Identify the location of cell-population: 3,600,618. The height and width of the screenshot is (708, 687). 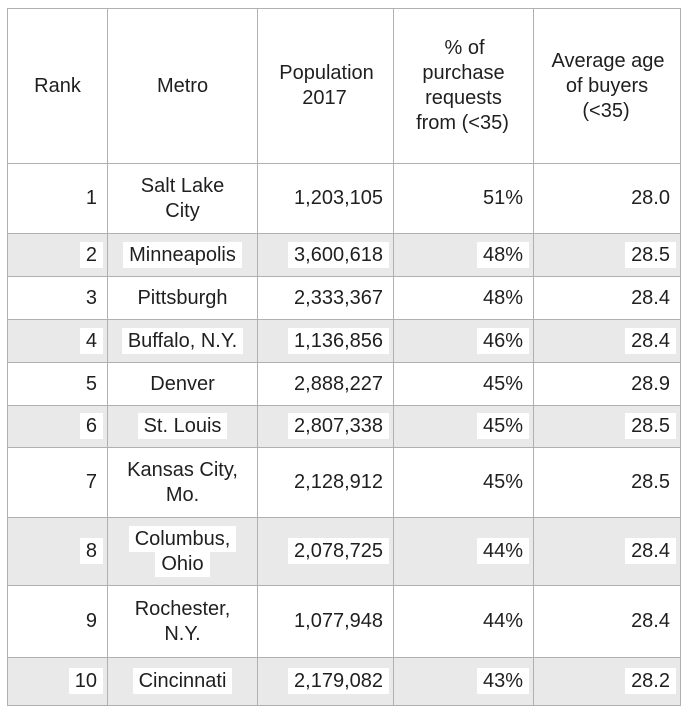
(325, 255).